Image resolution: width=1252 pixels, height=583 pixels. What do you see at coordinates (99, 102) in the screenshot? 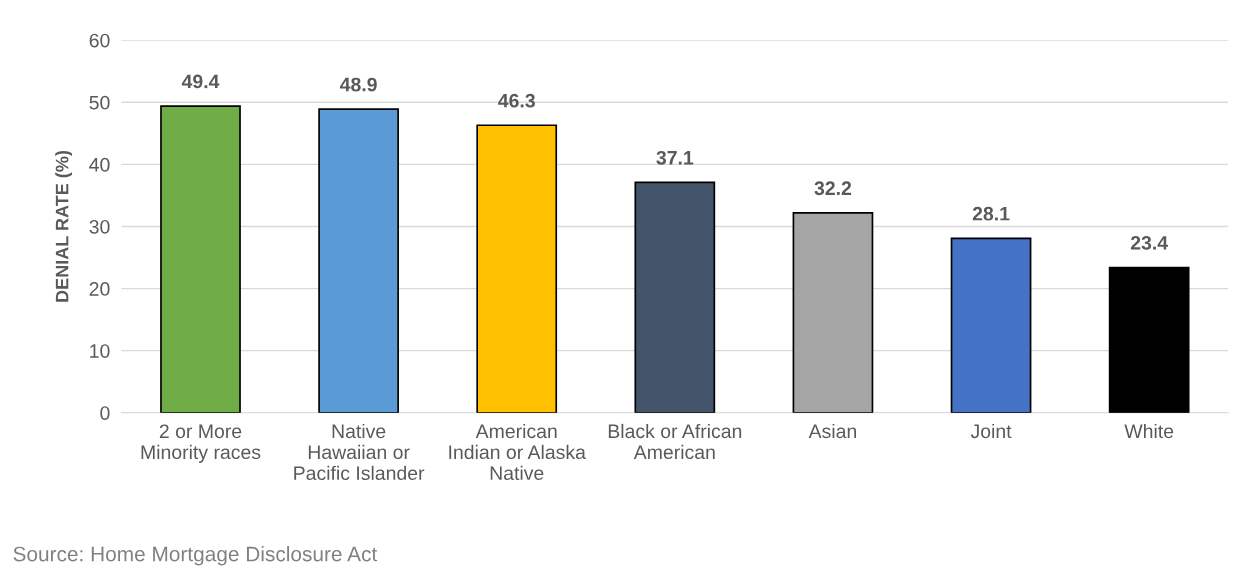
I see `y-tick-label: 50` at bounding box center [99, 102].